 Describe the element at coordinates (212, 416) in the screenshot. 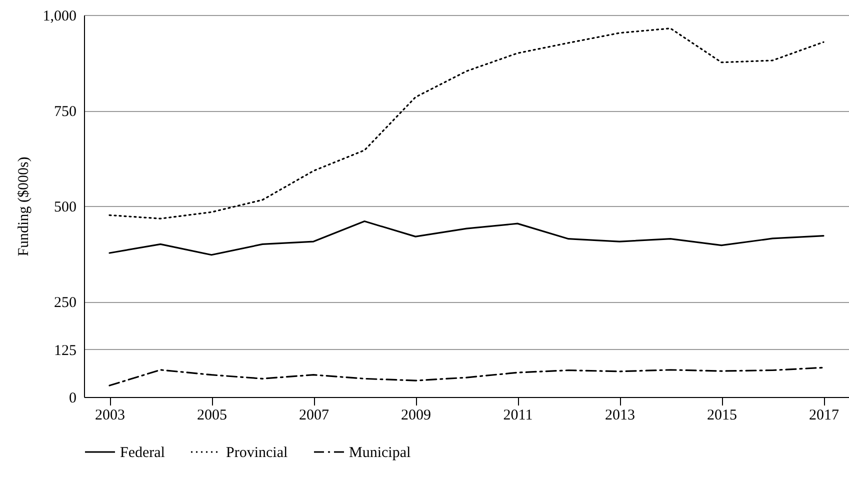

I see `x-tick-label: 2005` at that location.